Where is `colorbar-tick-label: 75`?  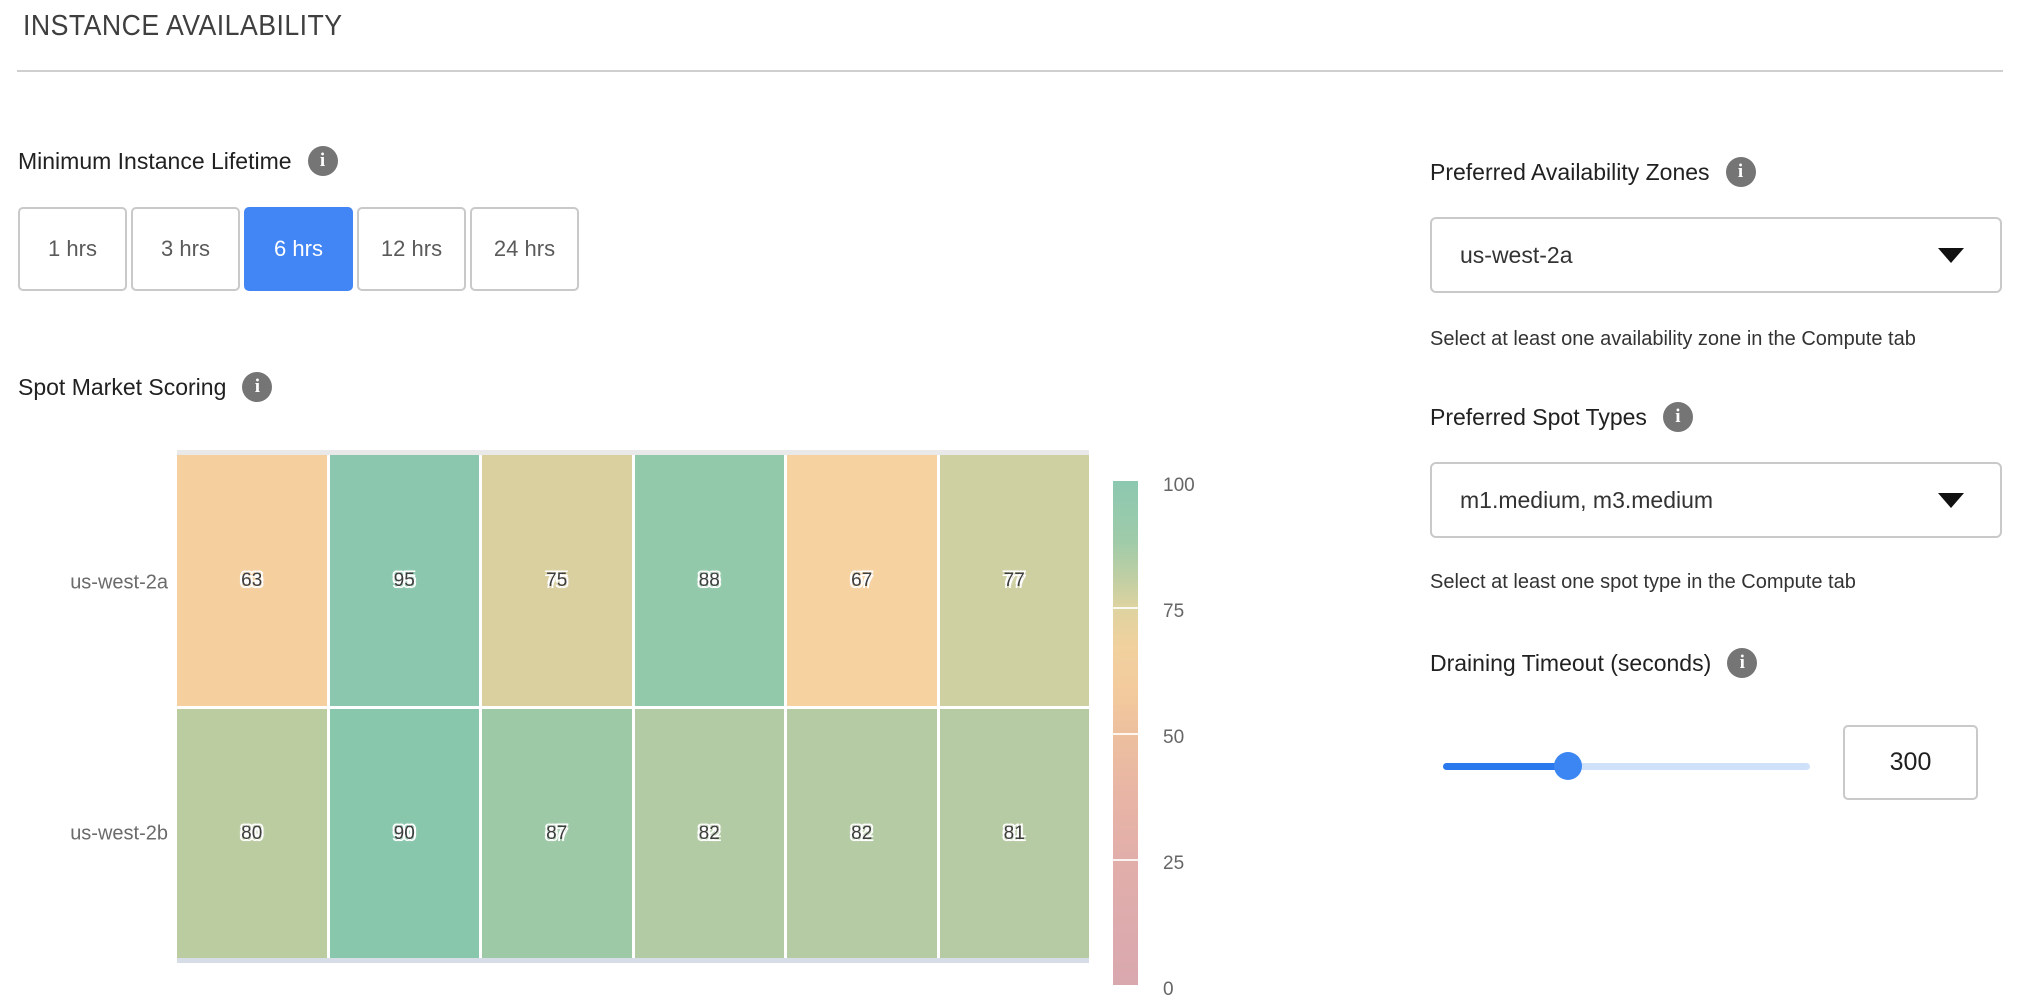
colorbar-tick-label: 75 is located at coordinates (1174, 611).